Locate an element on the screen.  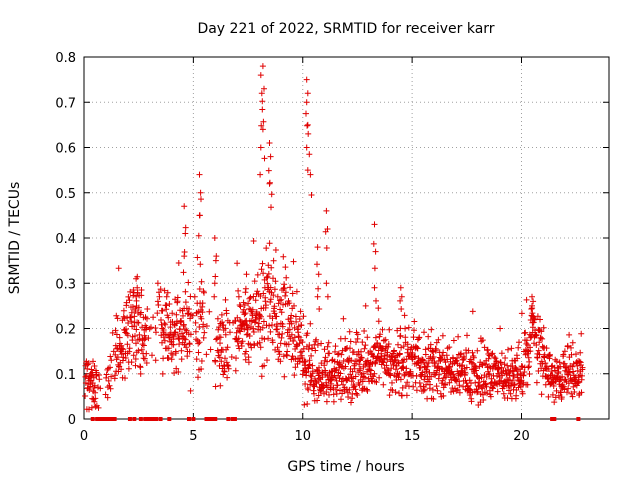
x-axis-label: GPS time / hours is located at coordinates (345, 467).